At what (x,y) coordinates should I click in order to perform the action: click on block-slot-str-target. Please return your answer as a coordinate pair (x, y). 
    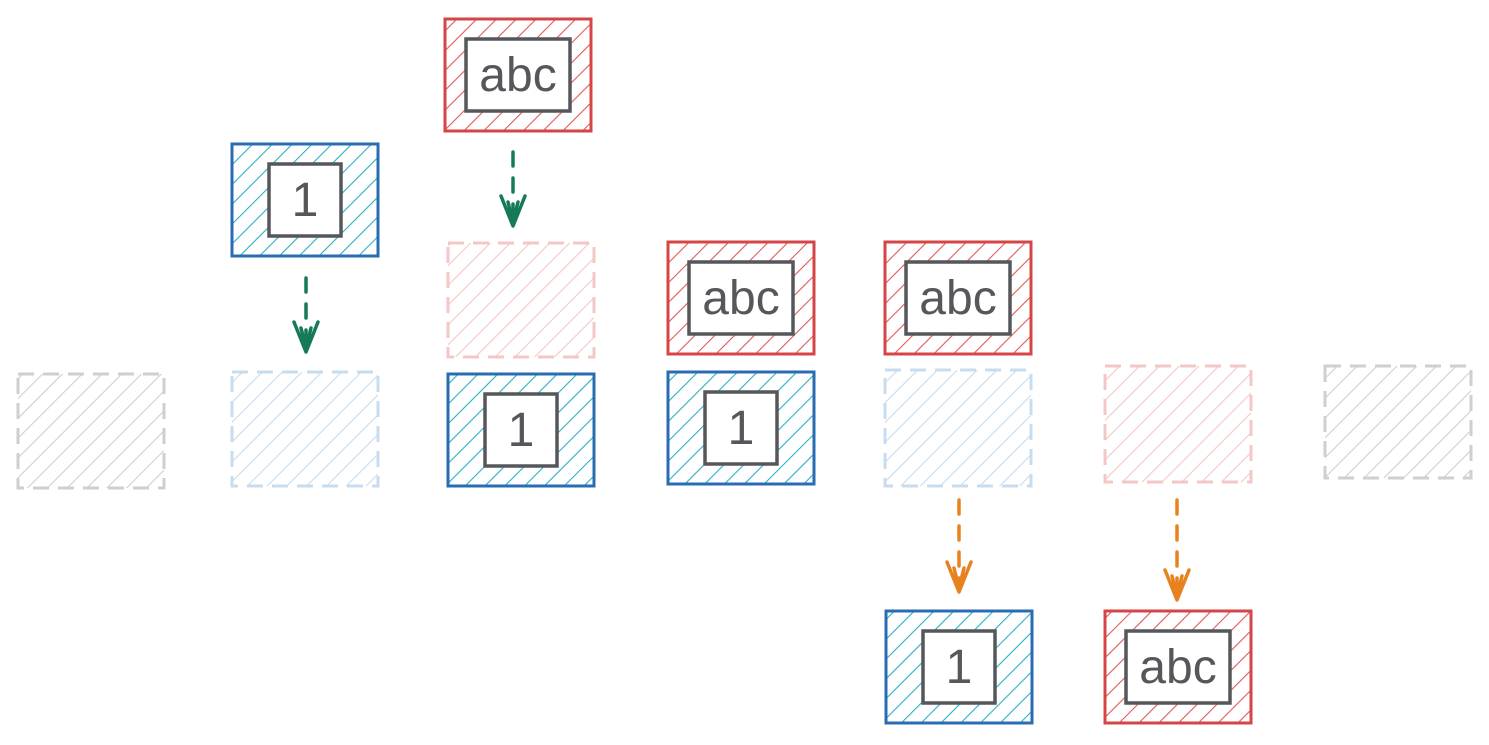
    Looking at the image, I should click on (521, 300).